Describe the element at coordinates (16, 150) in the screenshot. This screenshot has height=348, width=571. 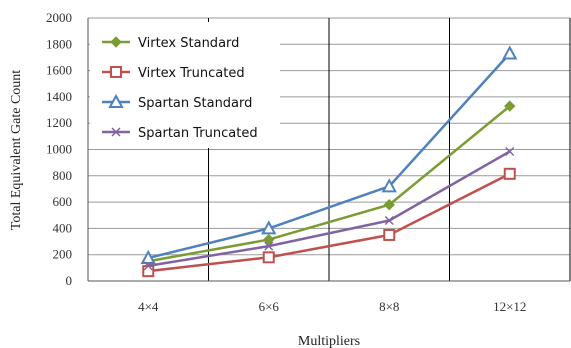
I see `y-axis-title: Total Equivalent Gate Count` at that location.